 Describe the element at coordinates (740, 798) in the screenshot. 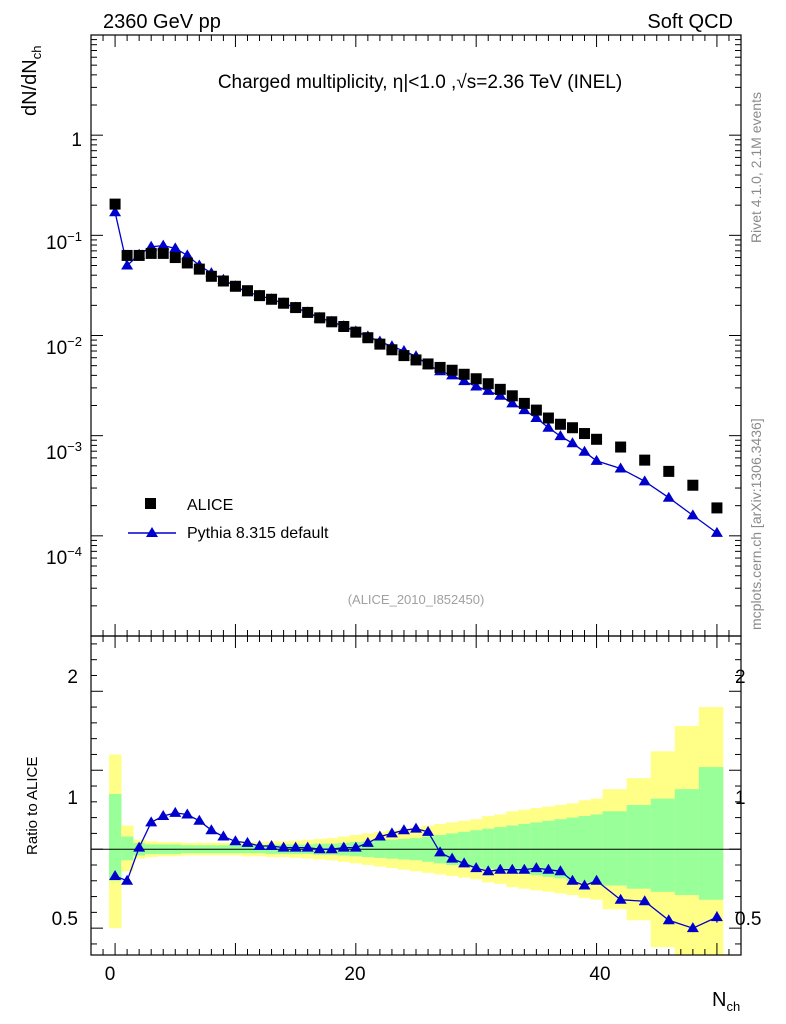

I see `ratio-y-tick-label-right: 1` at that location.